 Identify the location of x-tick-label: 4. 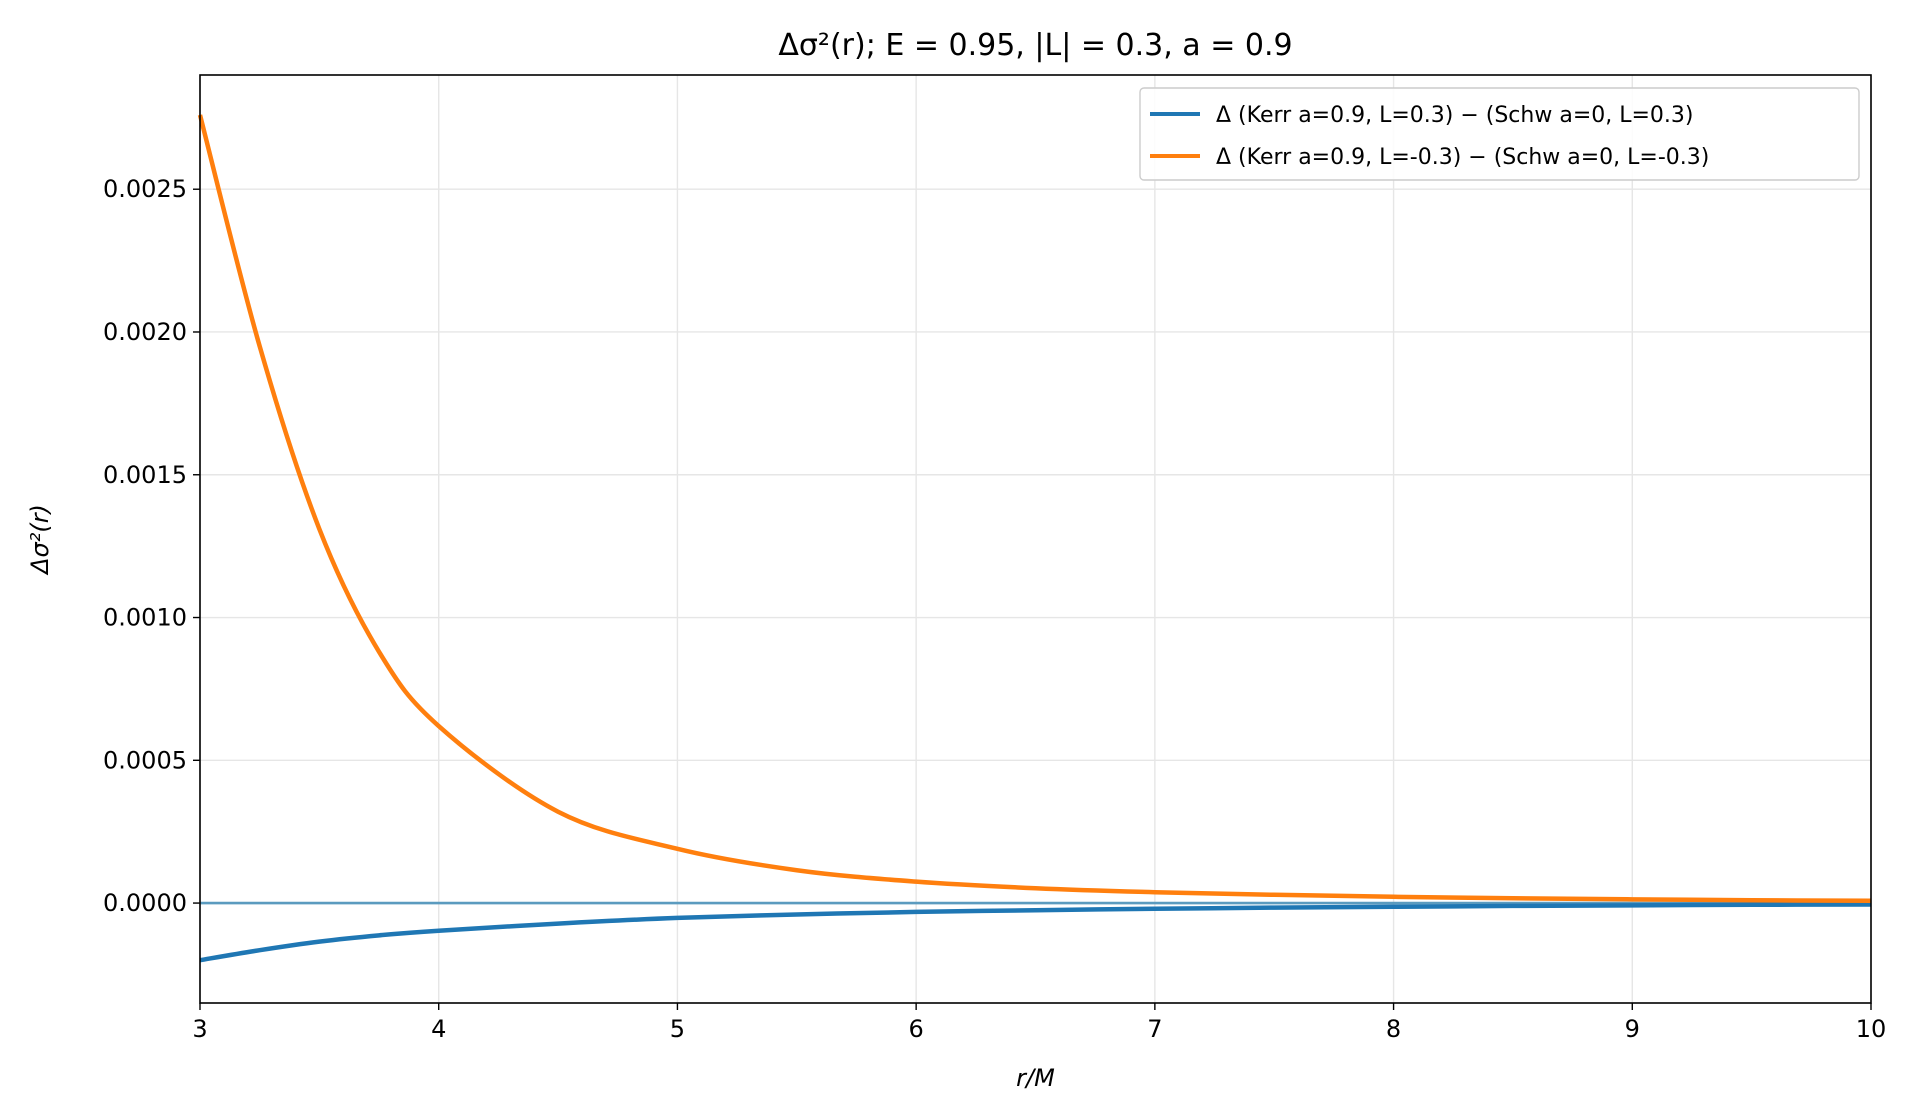
(438, 1029).